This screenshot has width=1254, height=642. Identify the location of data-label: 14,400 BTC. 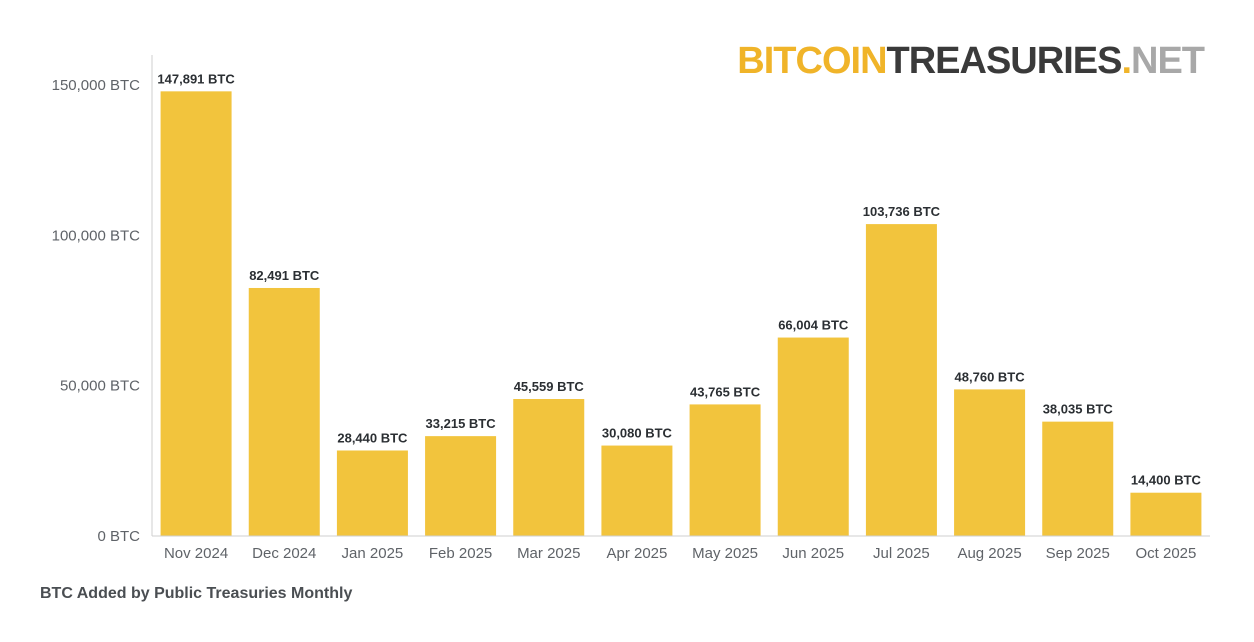
(1166, 480).